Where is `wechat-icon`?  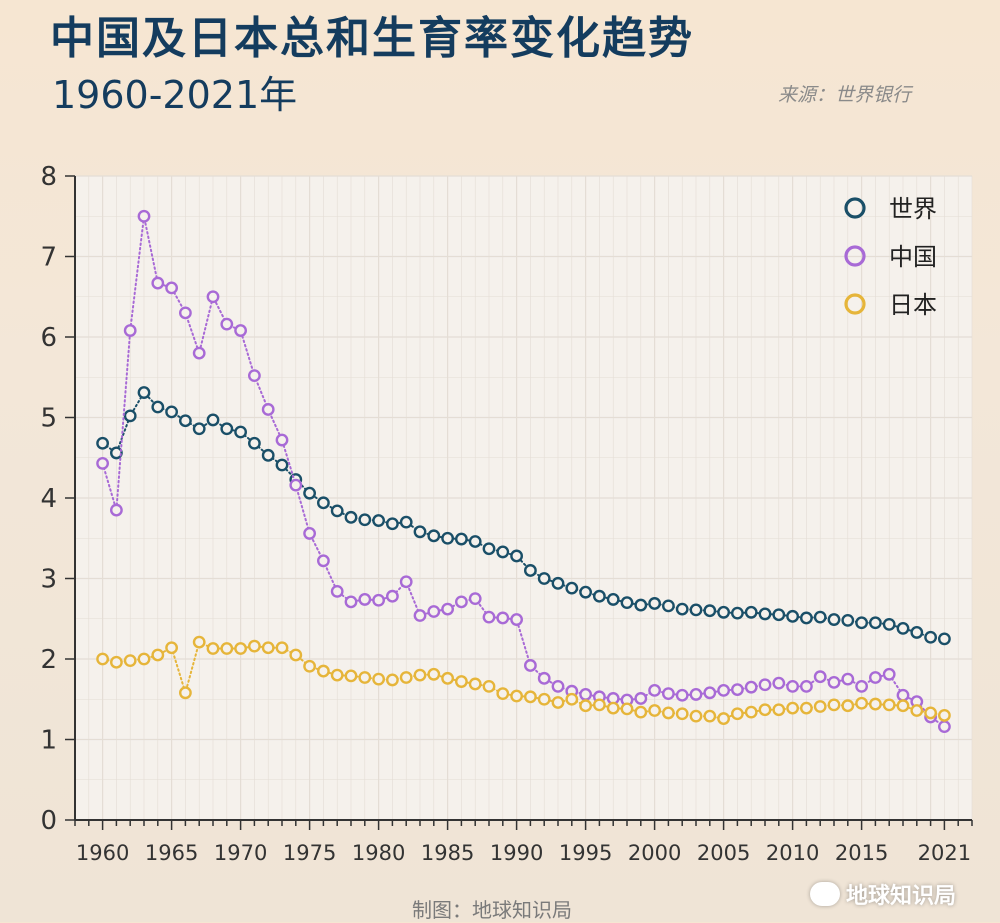 wechat-icon is located at coordinates (825, 894).